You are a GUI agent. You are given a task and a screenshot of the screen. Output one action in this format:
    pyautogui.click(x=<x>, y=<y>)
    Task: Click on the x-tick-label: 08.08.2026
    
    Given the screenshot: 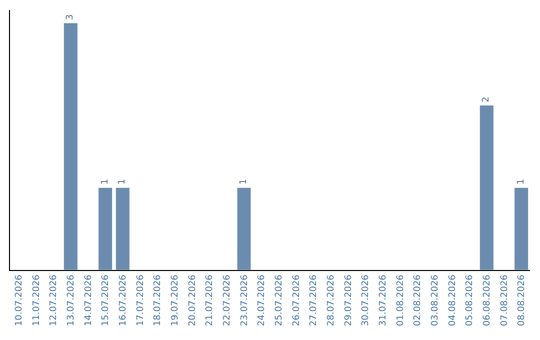 What is the action you would take?
    pyautogui.click(x=522, y=300)
    